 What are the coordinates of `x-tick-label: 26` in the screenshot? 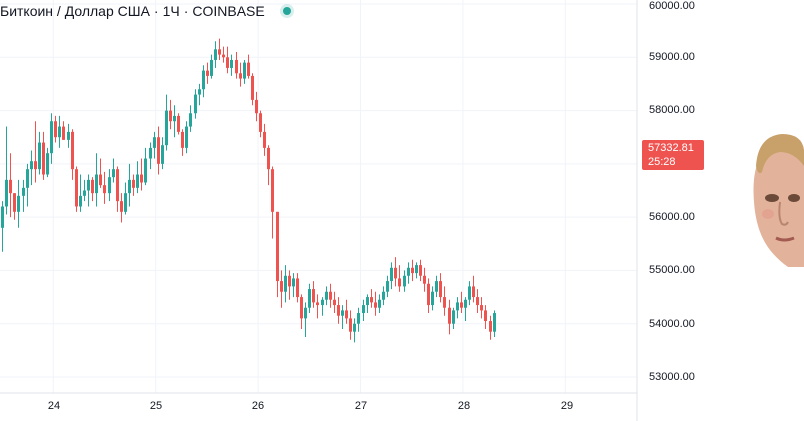 It's located at (258, 406).